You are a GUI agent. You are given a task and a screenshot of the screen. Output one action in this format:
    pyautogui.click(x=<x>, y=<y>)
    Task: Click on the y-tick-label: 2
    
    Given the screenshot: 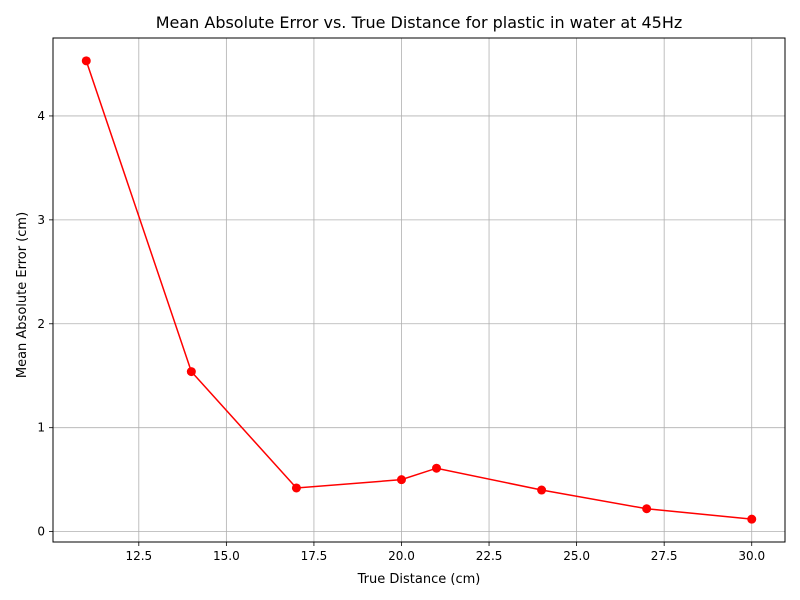 What is the action you would take?
    pyautogui.click(x=41, y=324)
    